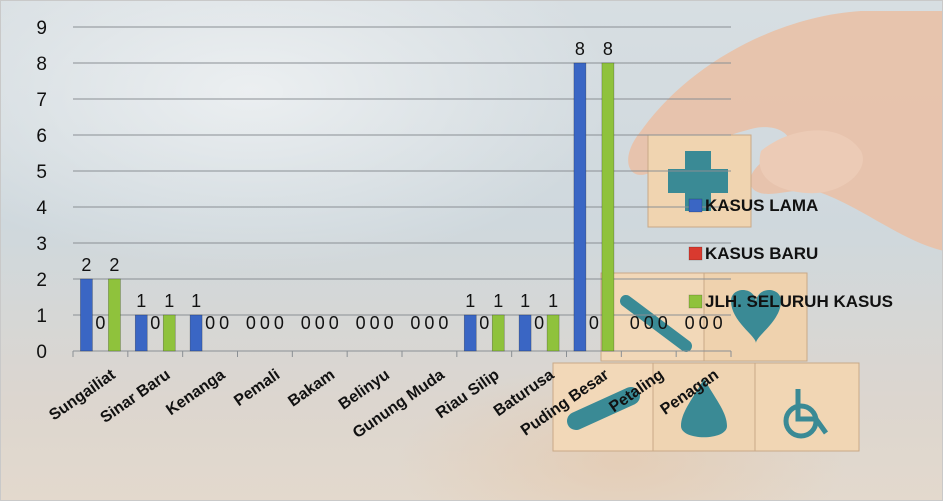  I want to click on y-tick-label: 6, so click(41, 136).